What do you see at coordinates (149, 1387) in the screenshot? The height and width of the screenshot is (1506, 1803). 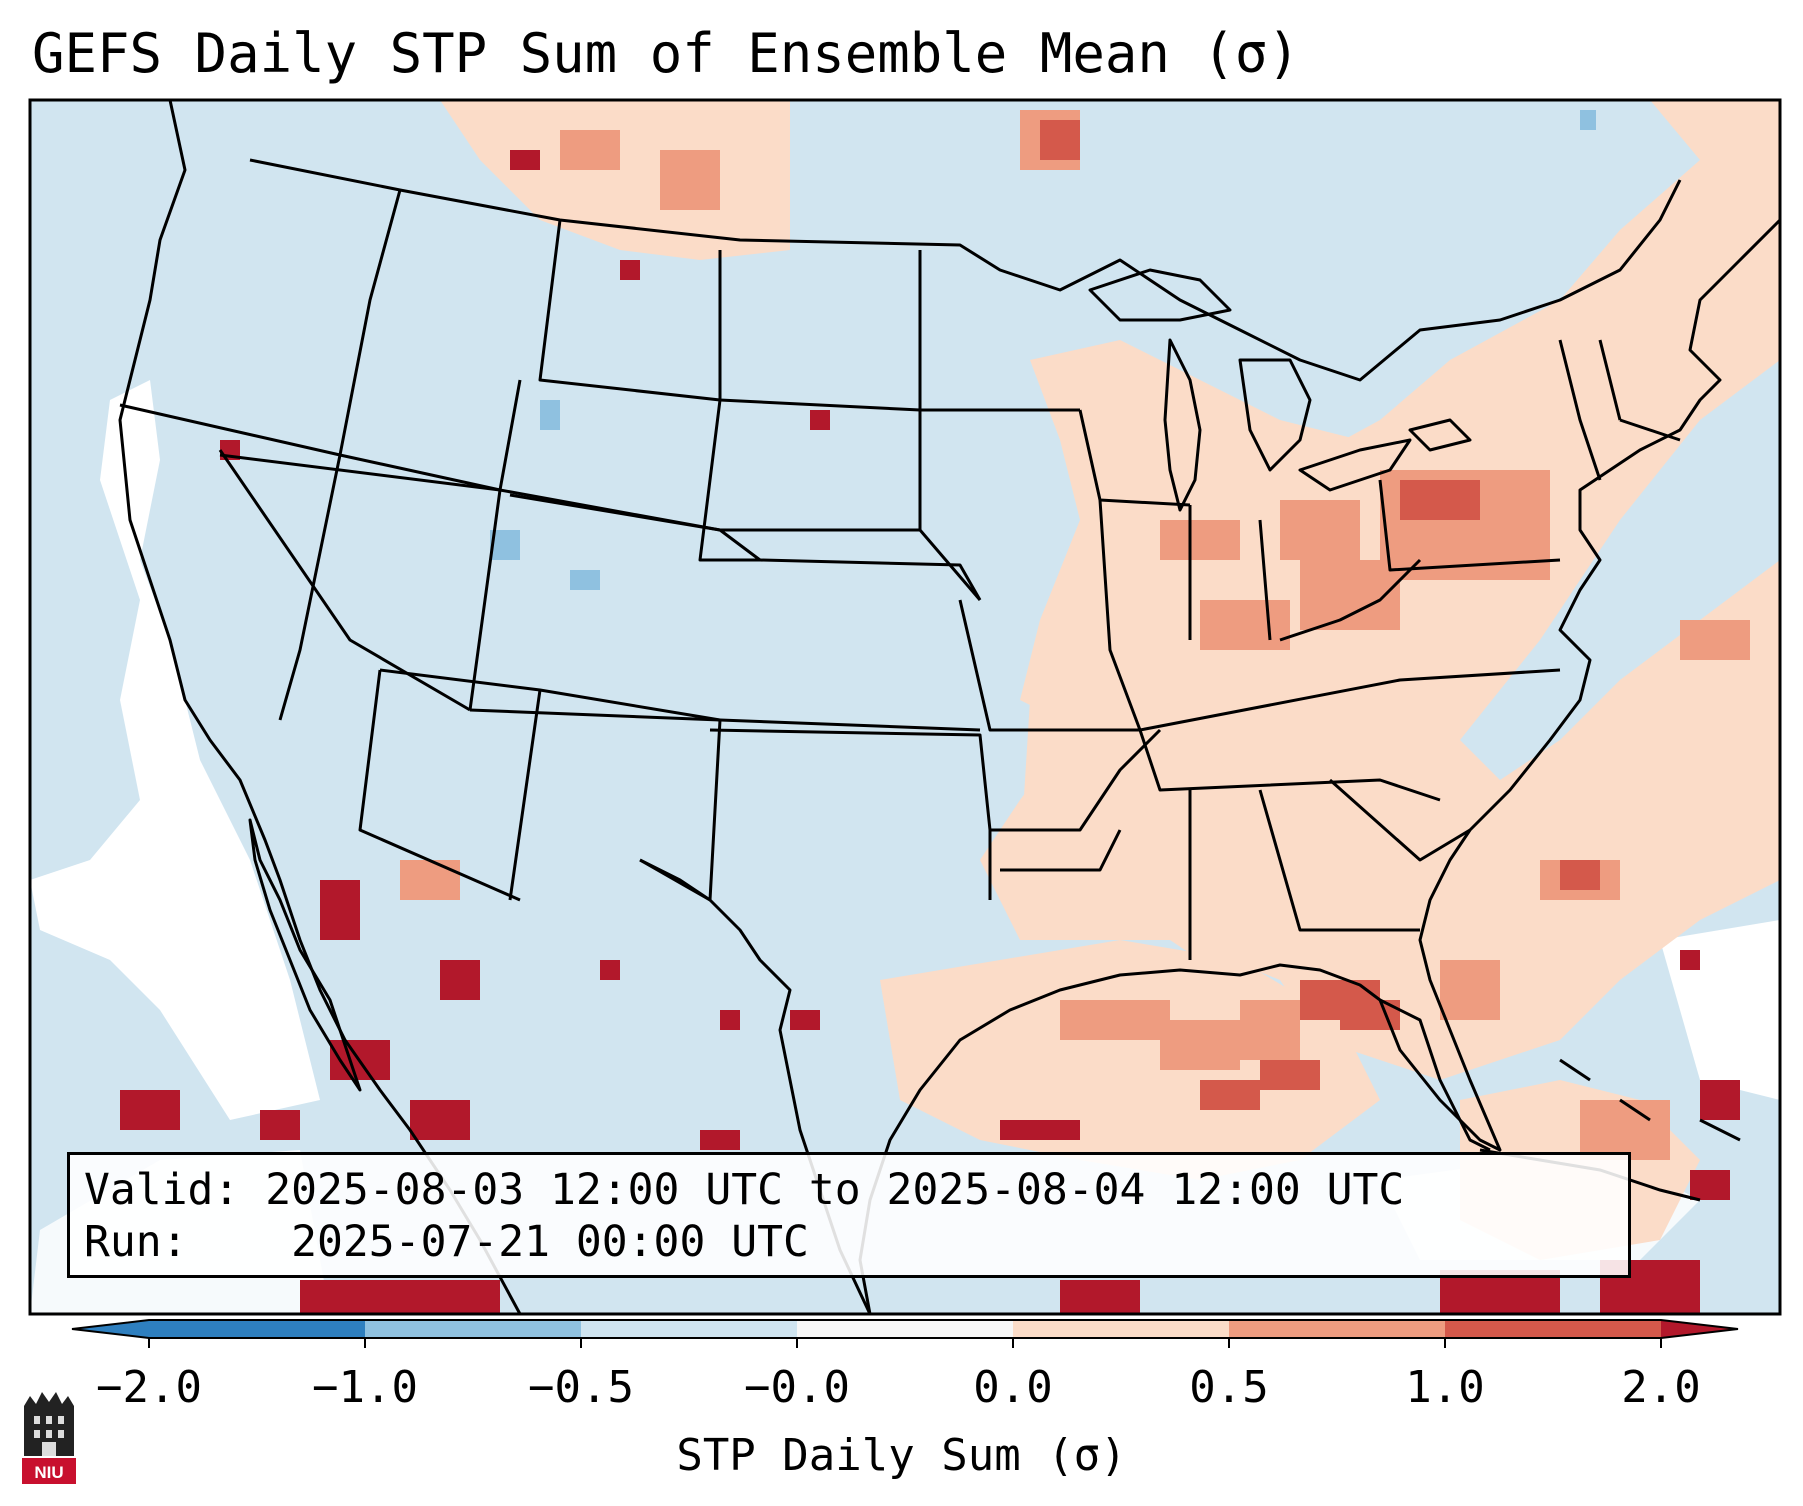 I see `colorbar-tick-label: −2.0` at bounding box center [149, 1387].